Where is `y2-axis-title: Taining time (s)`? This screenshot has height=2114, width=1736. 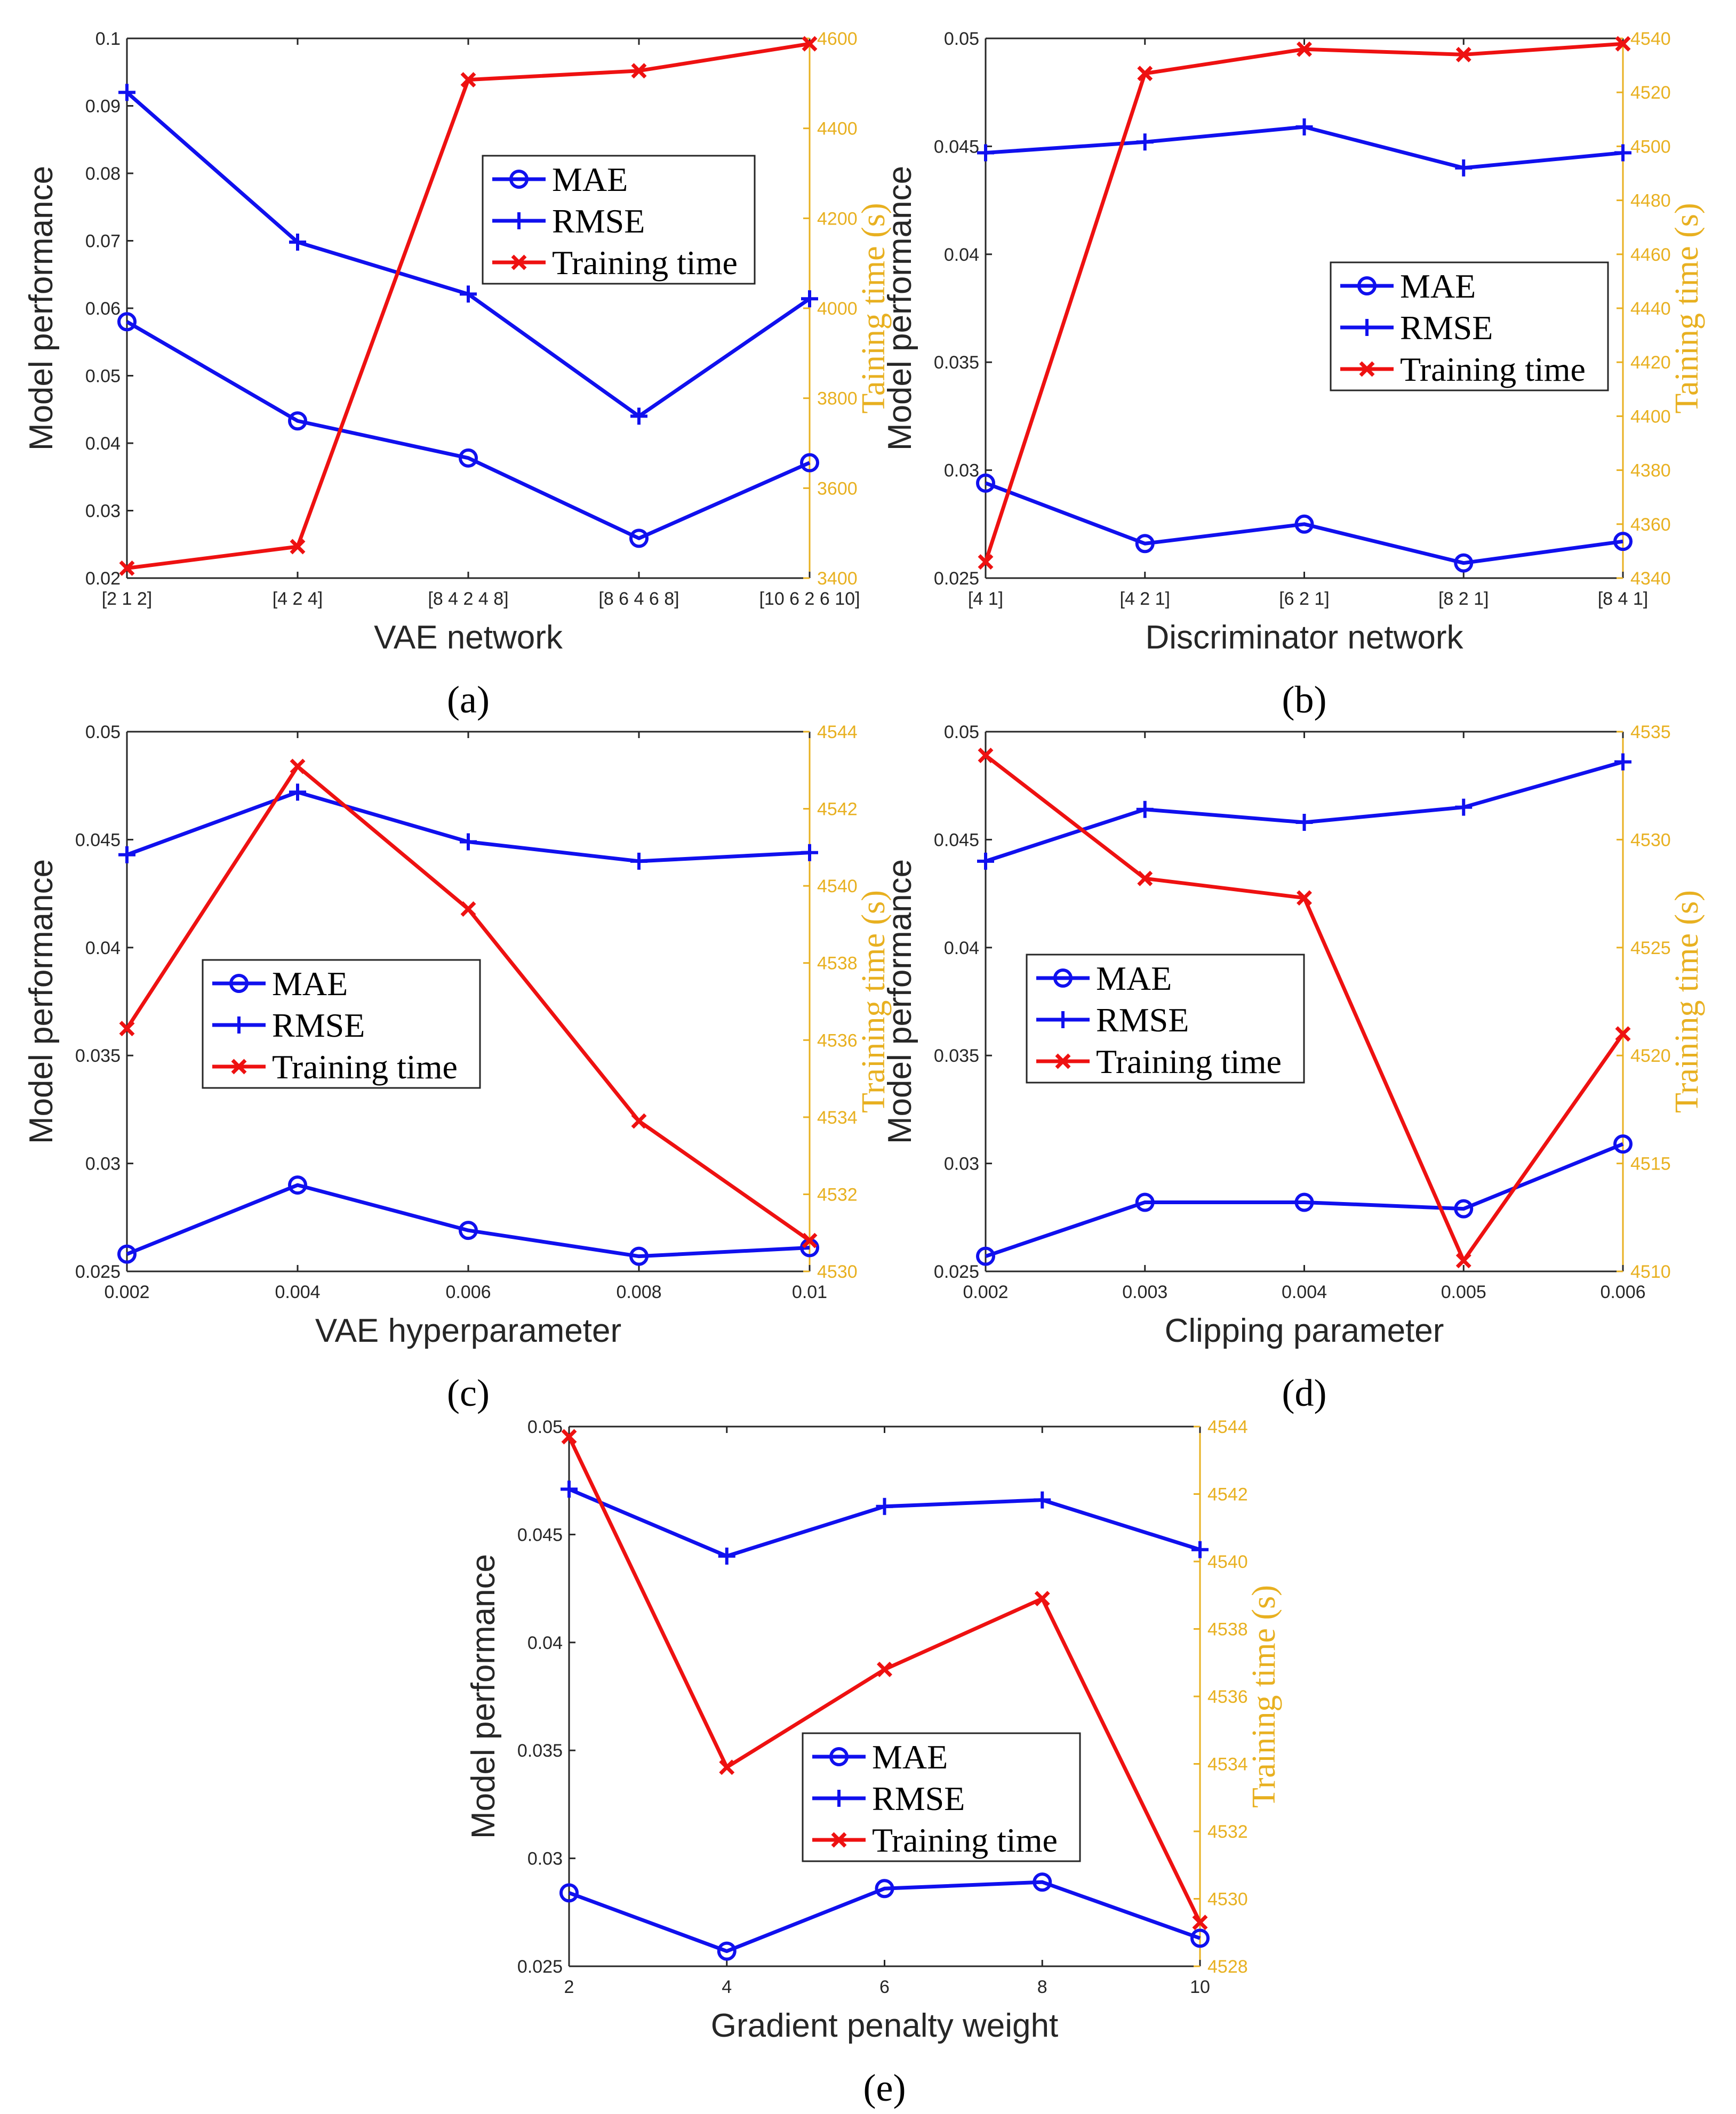
y2-axis-title: Taining time (s) is located at coordinates (1687, 308).